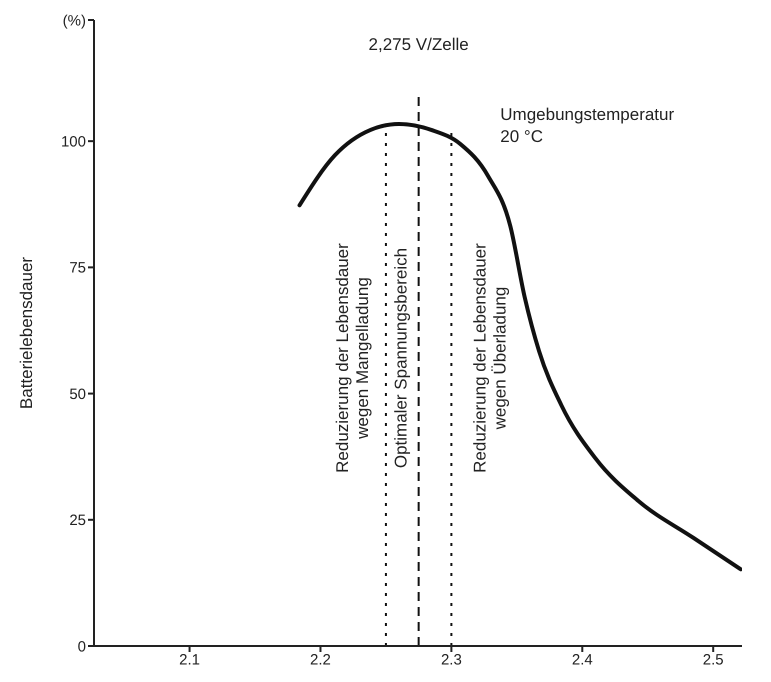 The width and height of the screenshot is (771, 682). I want to click on x-tick-label: 2.1, so click(189, 660).